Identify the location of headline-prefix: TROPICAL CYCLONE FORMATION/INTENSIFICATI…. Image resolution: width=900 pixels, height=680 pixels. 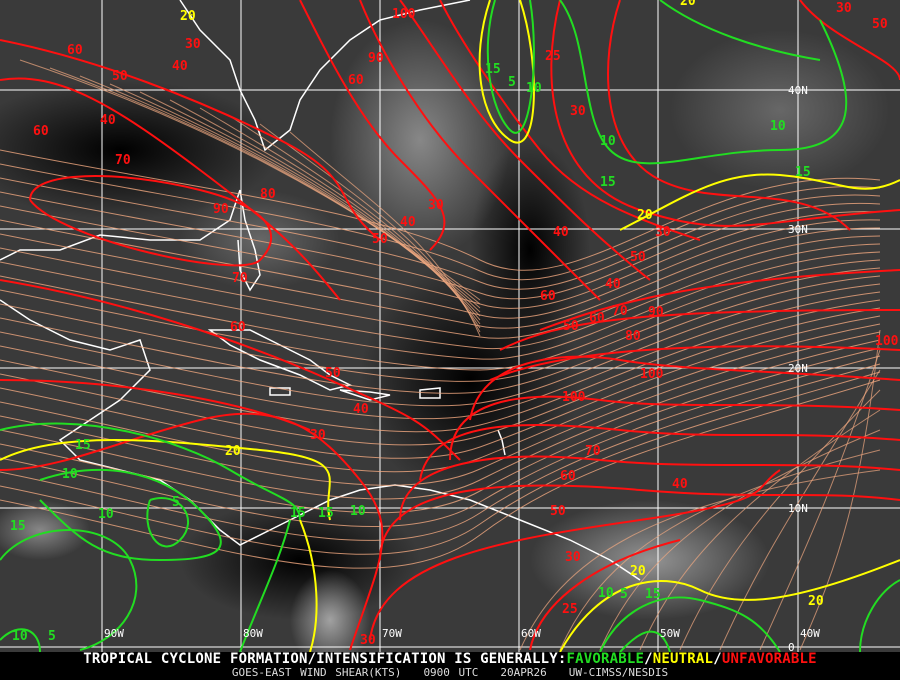
(325, 659).